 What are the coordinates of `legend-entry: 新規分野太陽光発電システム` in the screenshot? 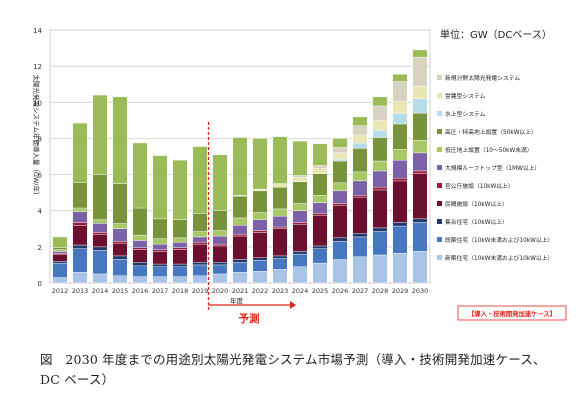 It's located at (482, 78).